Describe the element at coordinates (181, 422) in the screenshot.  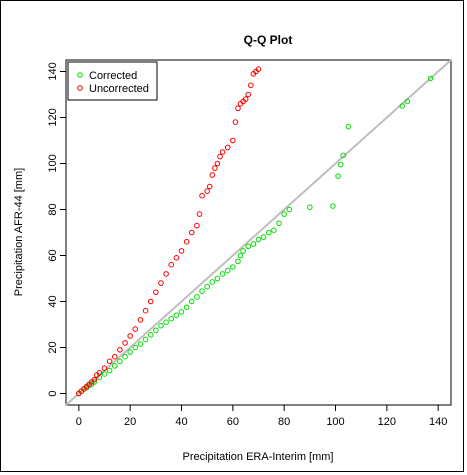
I see `x-tick-label: 40` at that location.